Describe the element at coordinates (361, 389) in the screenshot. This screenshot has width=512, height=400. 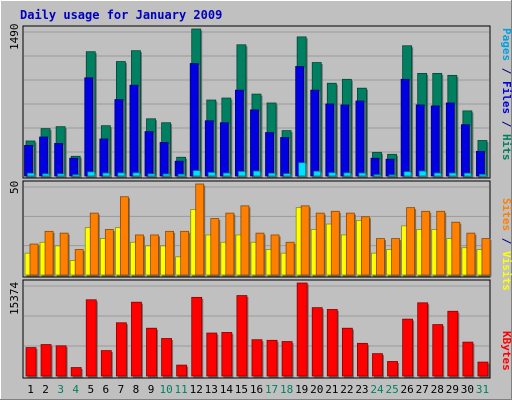
I see `day-label: 23` at that location.